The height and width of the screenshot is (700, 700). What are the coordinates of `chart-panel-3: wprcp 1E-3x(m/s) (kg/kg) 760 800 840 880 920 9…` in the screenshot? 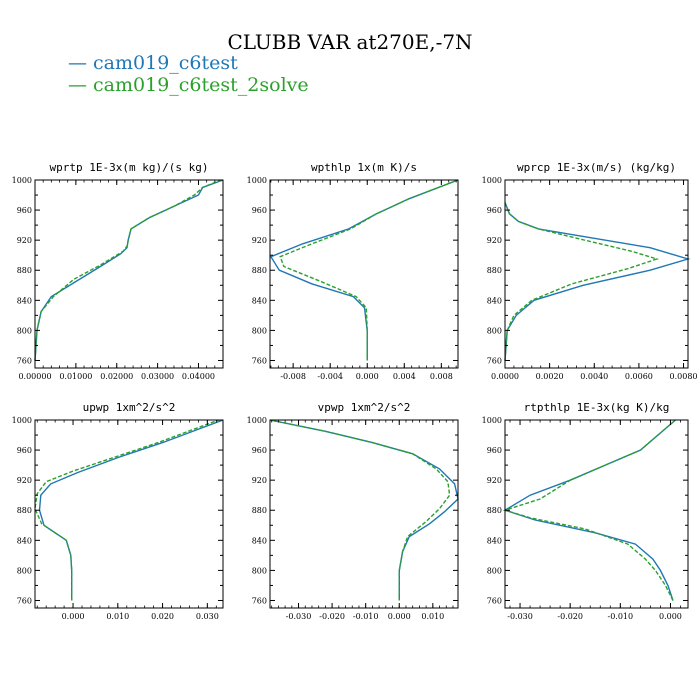 It's located at (590, 271).